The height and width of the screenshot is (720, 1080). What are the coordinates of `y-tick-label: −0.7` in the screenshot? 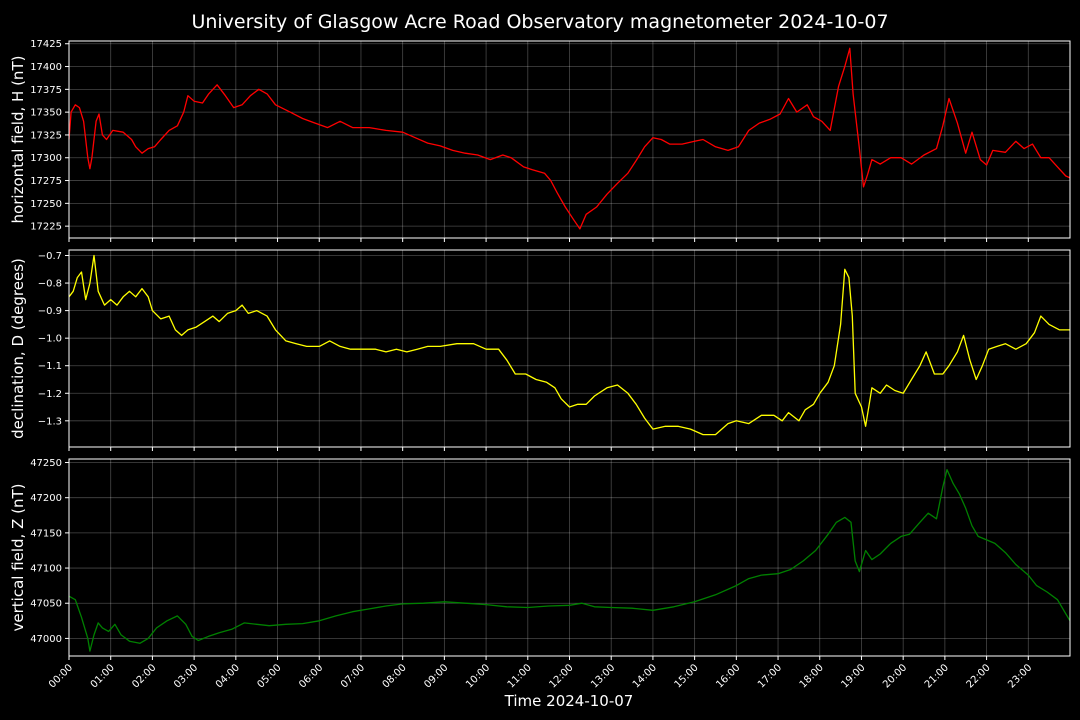 It's located at (50, 256).